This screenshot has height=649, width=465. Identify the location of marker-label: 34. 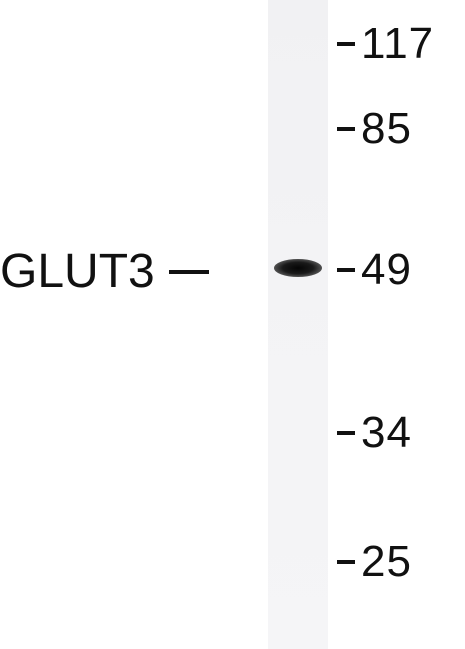
(386, 432).